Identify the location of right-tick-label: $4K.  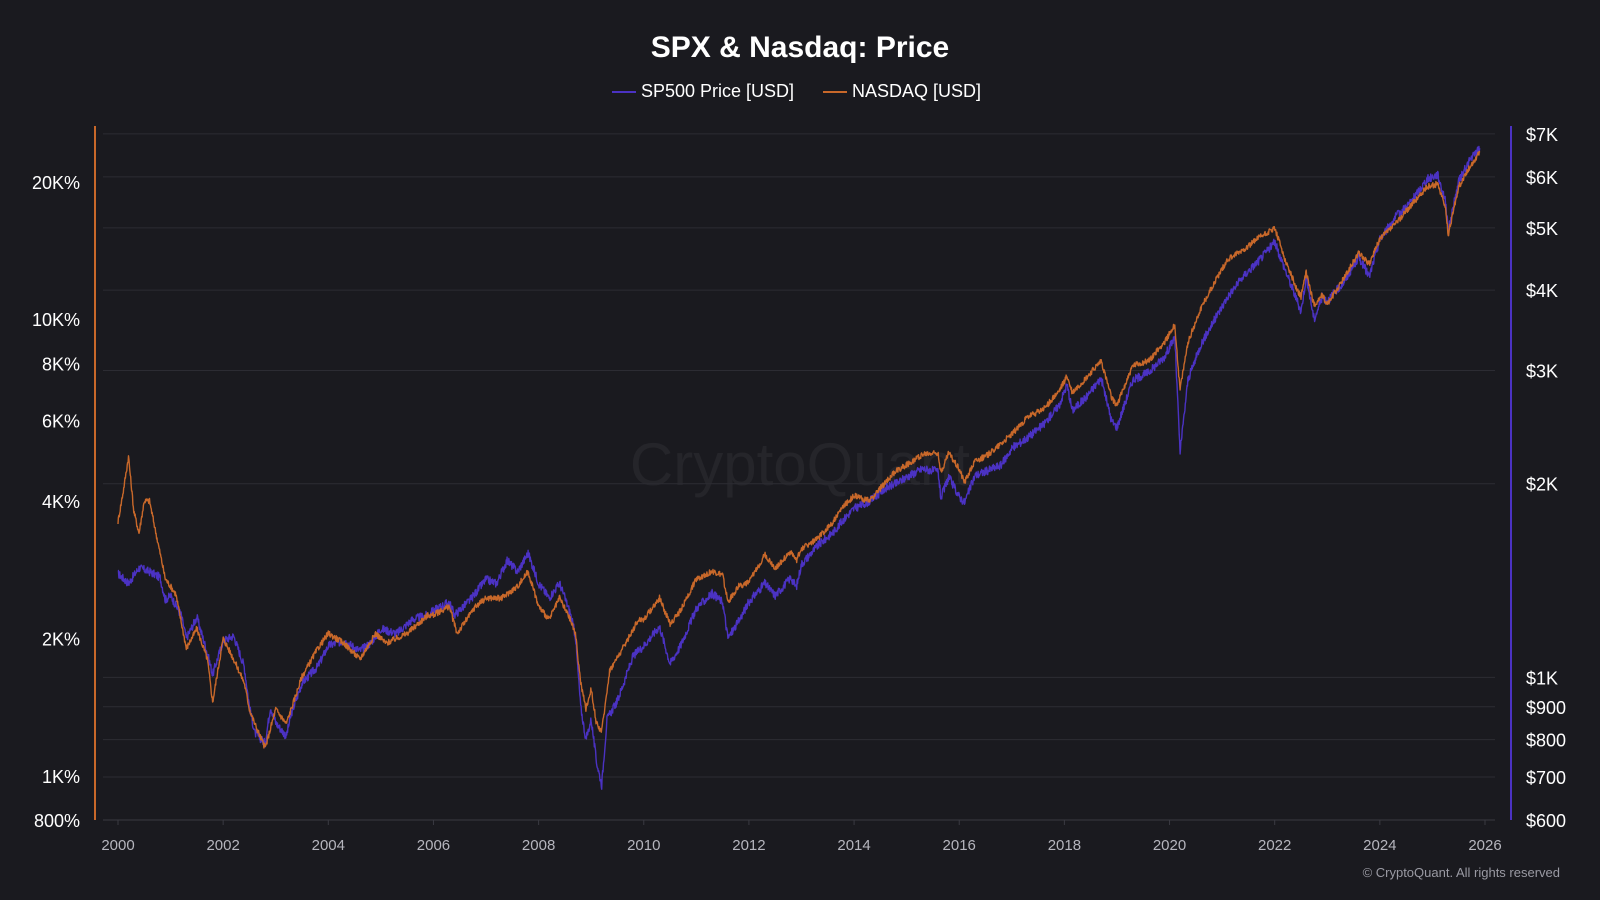
(1542, 291).